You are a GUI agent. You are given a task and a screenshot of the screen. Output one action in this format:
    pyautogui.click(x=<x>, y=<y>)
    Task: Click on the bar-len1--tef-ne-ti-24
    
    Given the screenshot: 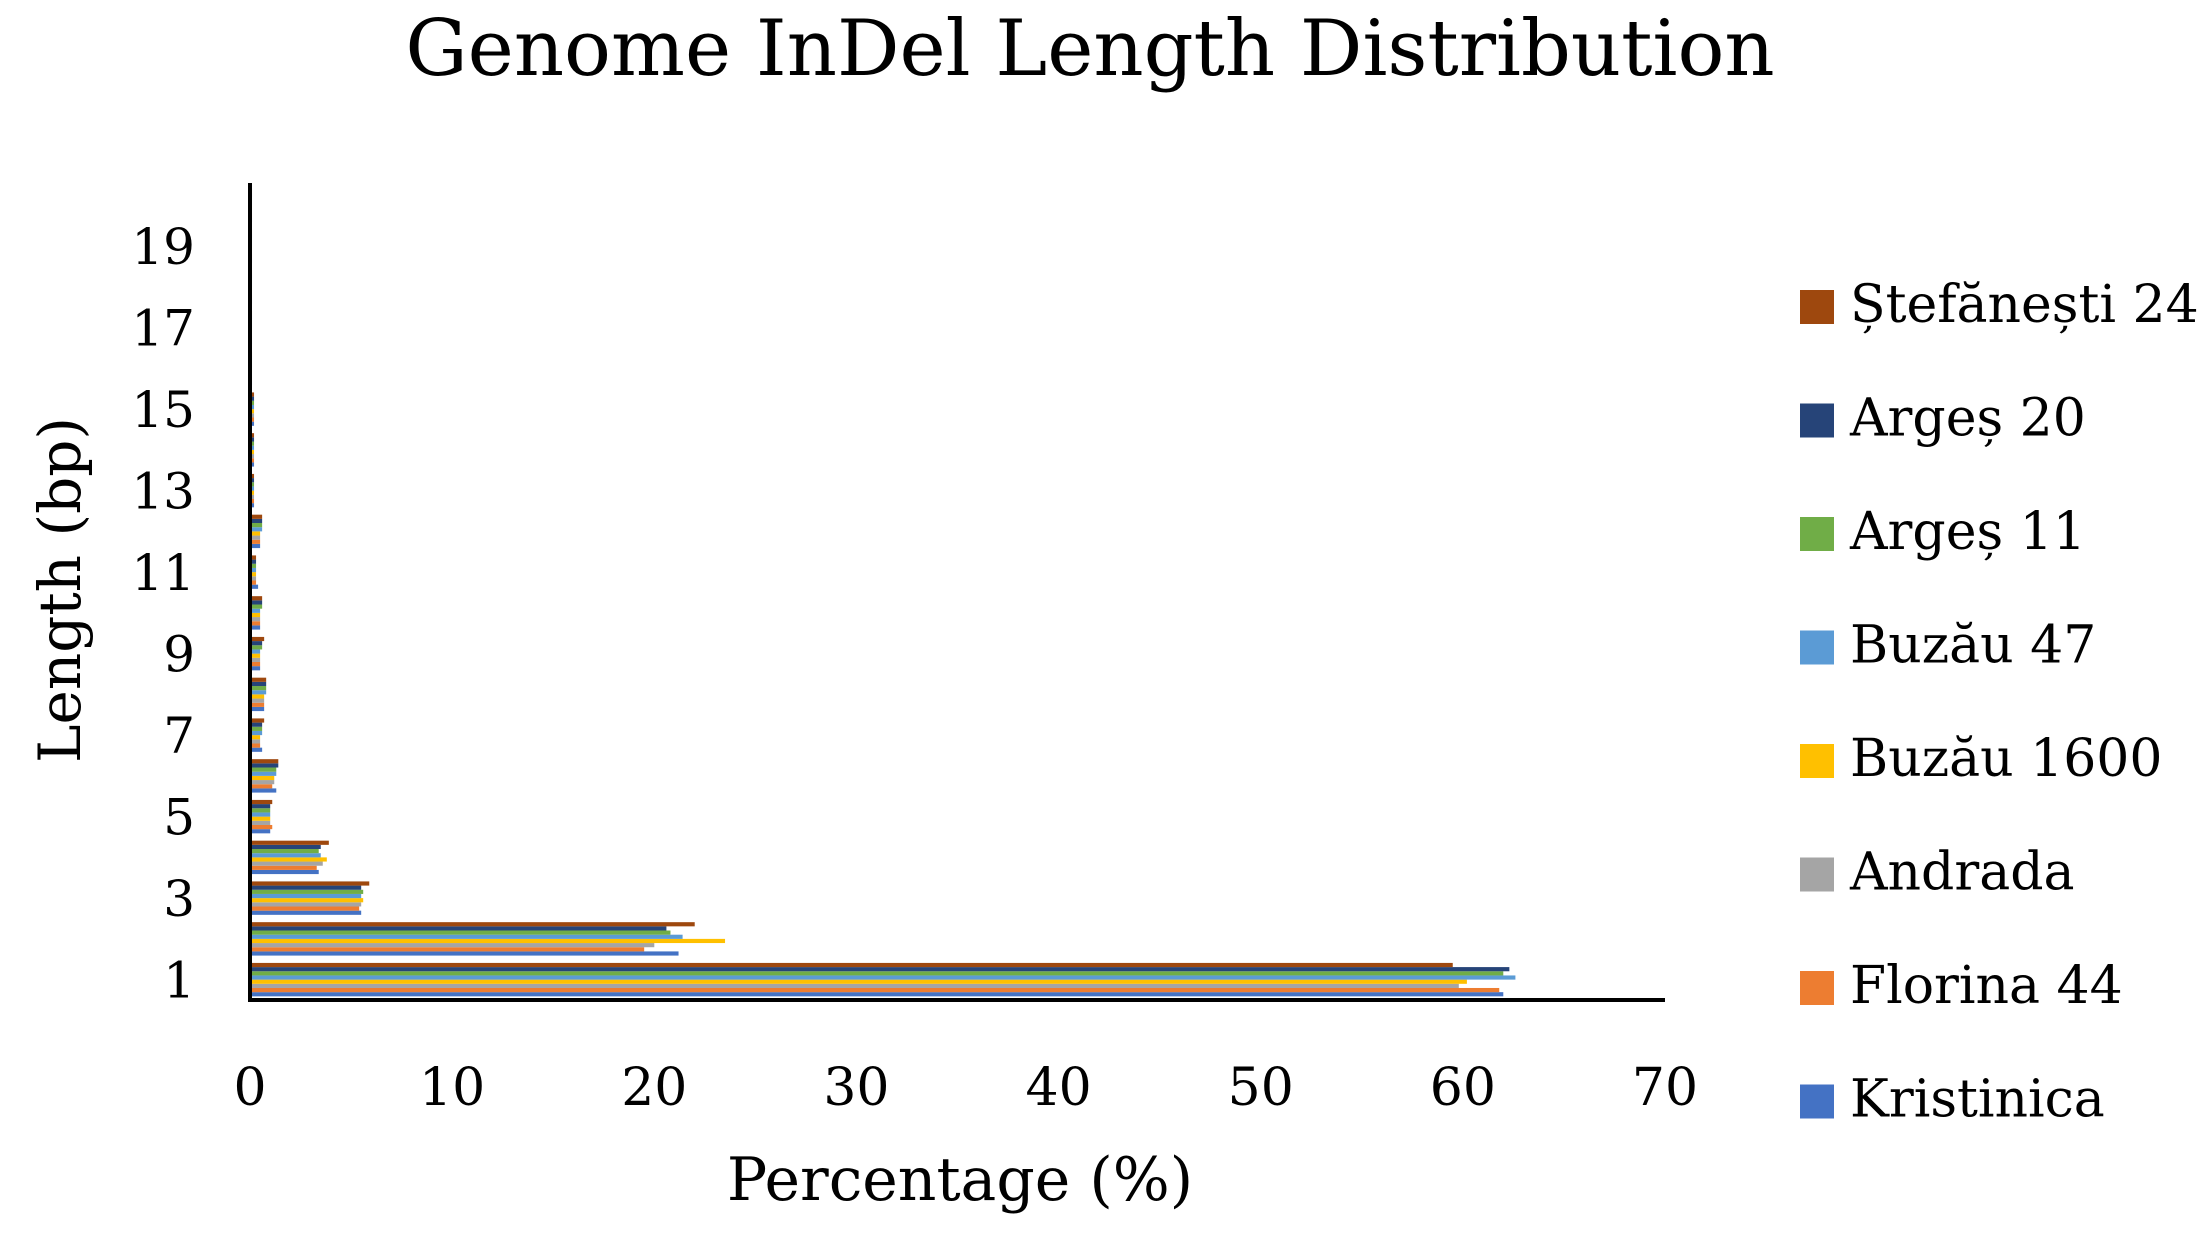 What is the action you would take?
    pyautogui.click(x=851, y=965)
    